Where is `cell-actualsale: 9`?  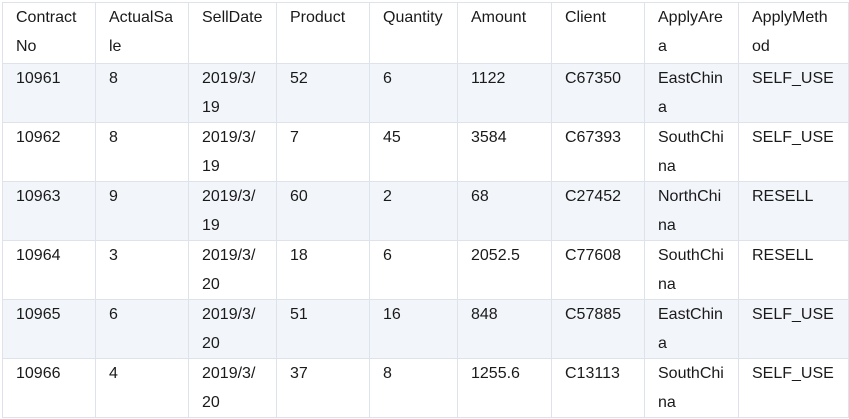
cell-actualsale: 9 is located at coordinates (142, 211).